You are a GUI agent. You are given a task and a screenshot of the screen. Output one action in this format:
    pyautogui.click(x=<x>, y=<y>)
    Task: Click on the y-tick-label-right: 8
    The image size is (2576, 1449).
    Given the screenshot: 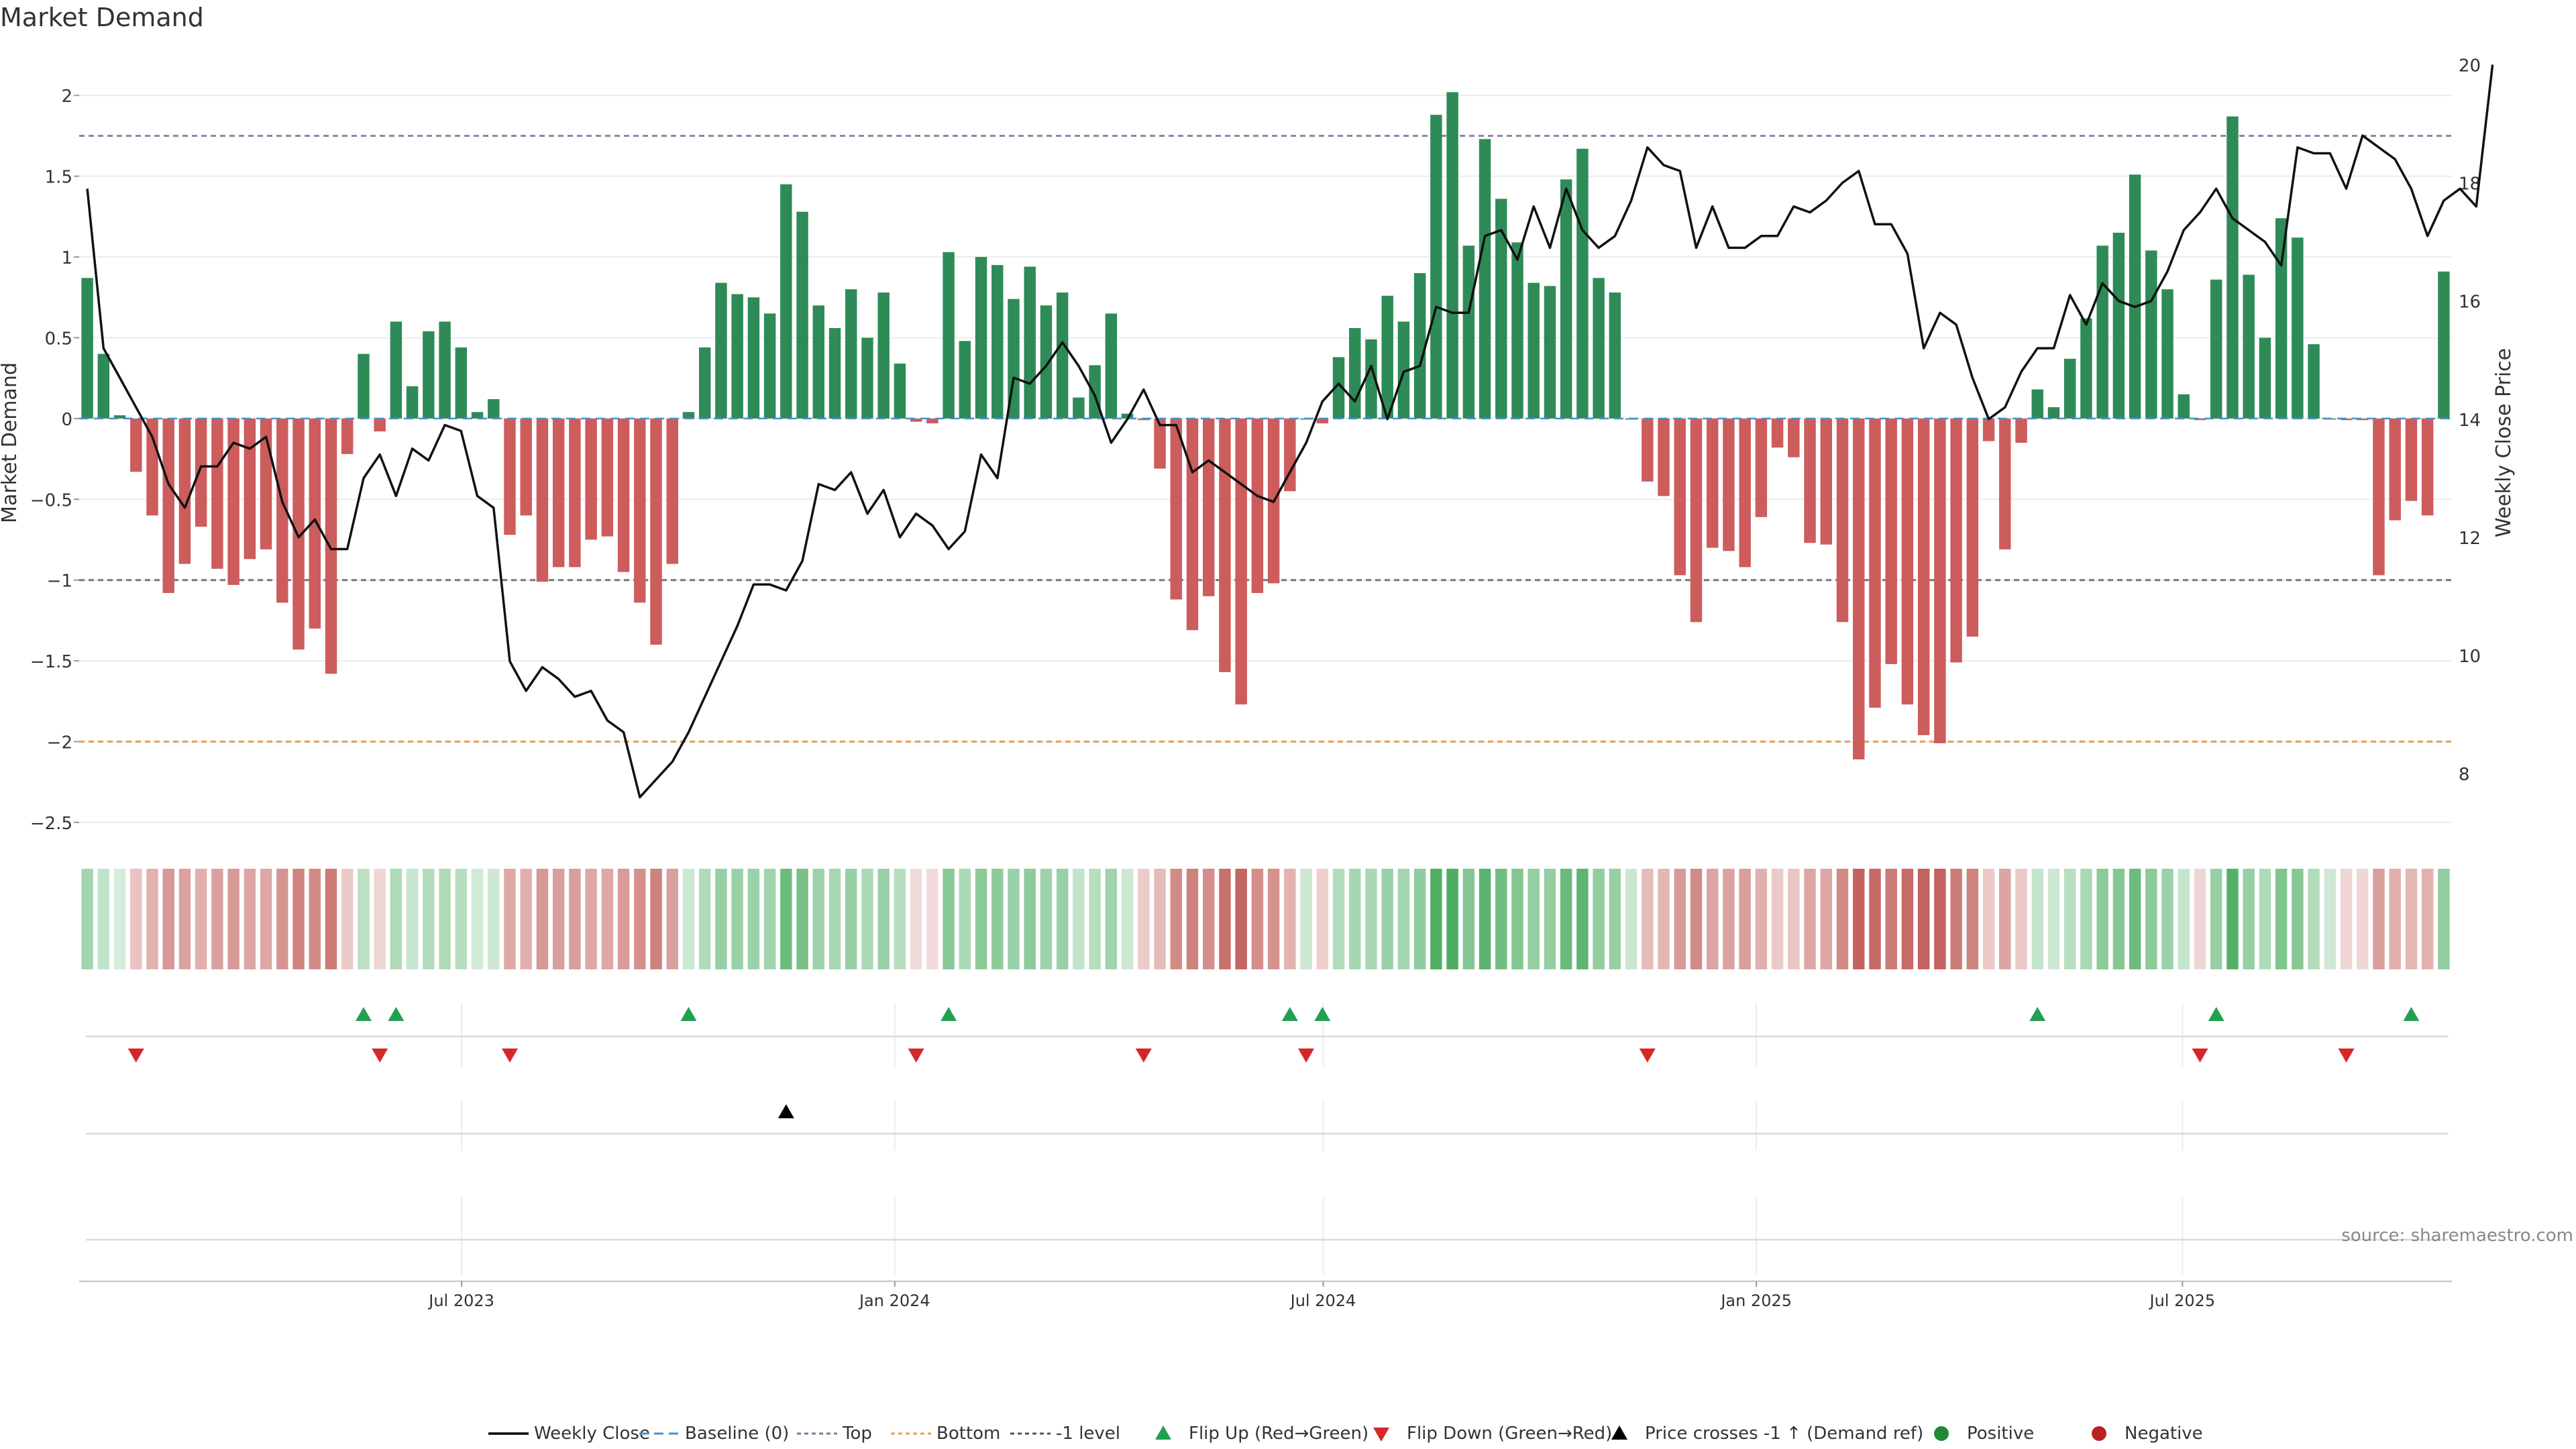 What is the action you would take?
    pyautogui.click(x=2464, y=775)
    